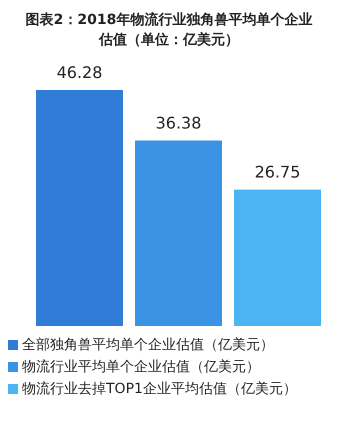 Image resolution: width=338 pixels, height=431 pixels. What do you see at coordinates (179, 122) in the screenshot?
I see `data-label: 36.38` at bounding box center [179, 122].